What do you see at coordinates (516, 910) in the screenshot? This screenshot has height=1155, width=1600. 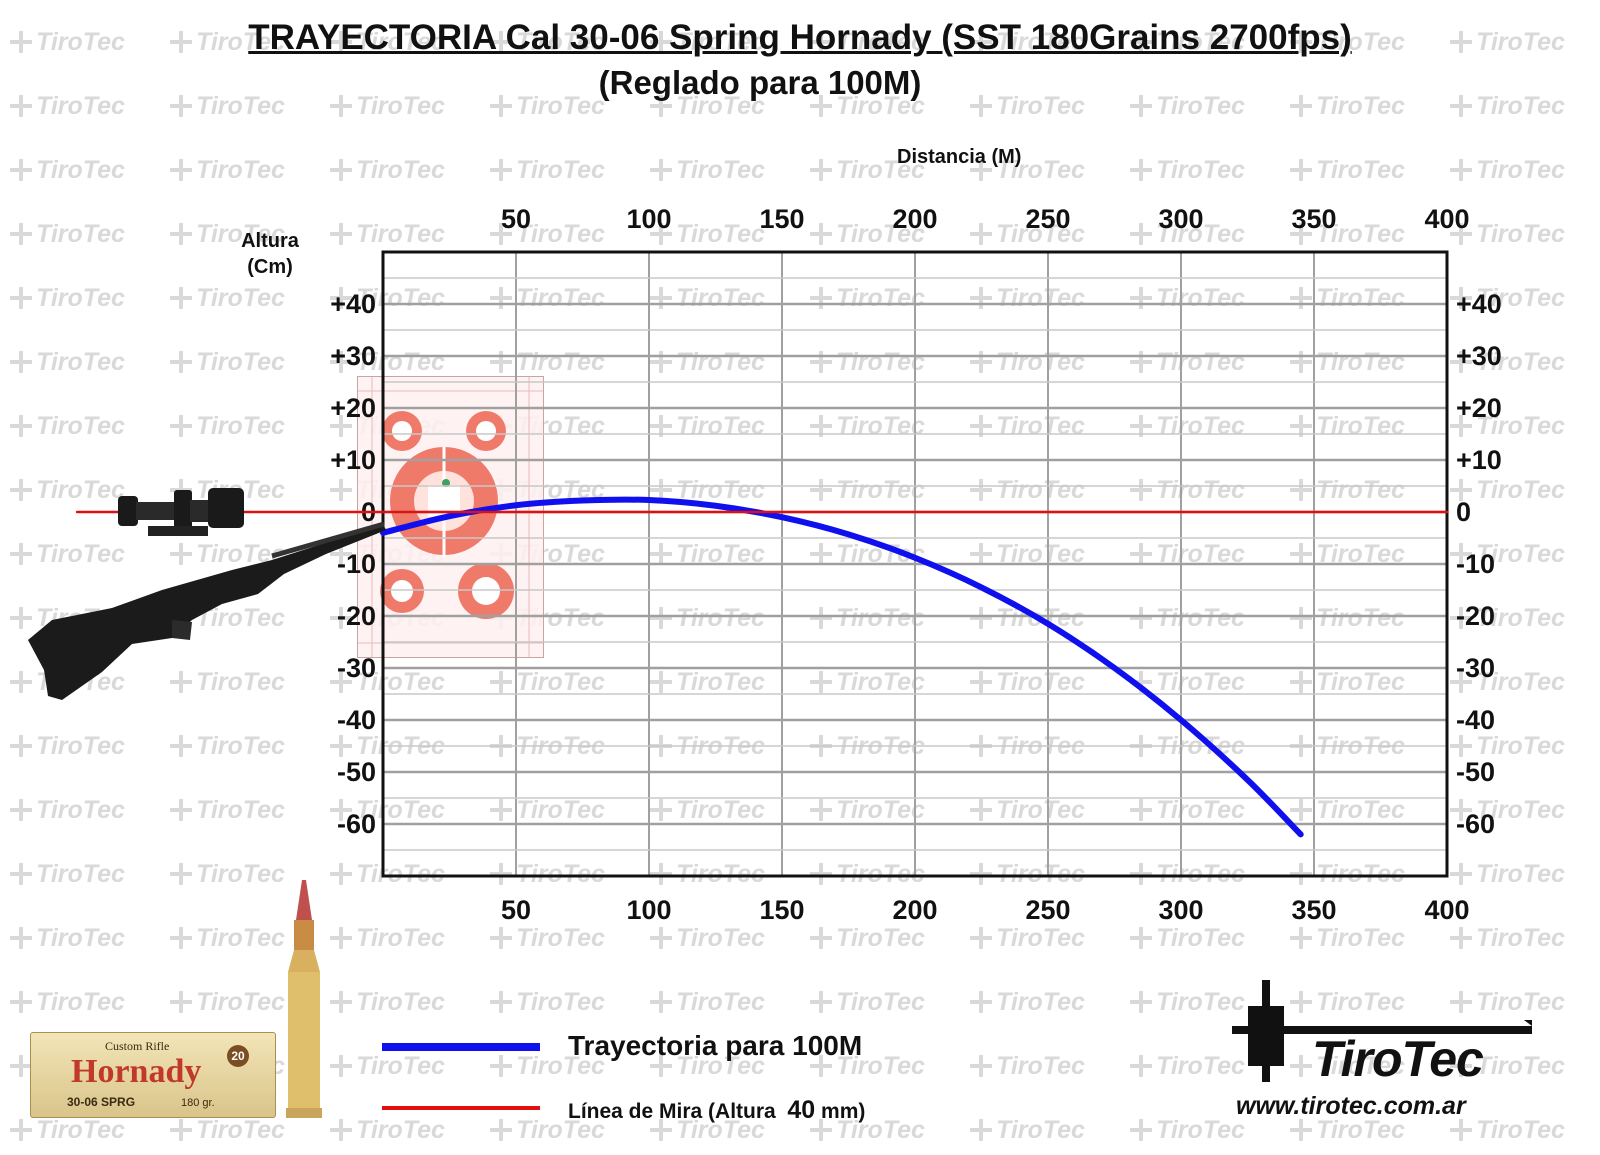 I see `x-tick-label-bottom: 50` at bounding box center [516, 910].